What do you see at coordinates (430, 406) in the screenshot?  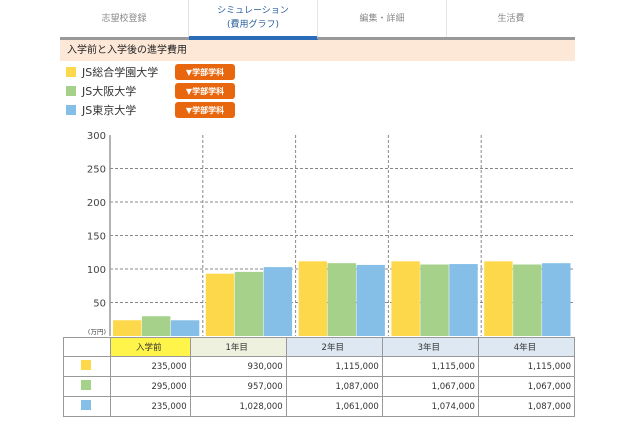 I see `table-cell: 1,074,000` at bounding box center [430, 406].